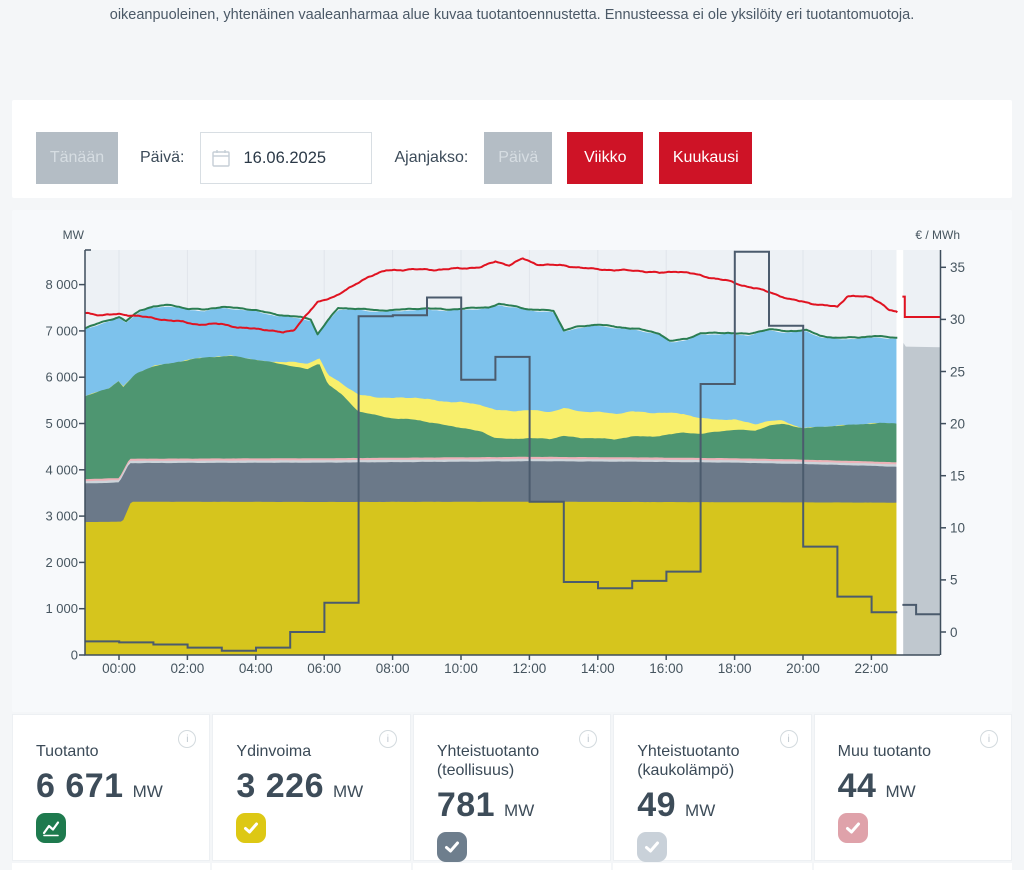 Image resolution: width=1024 pixels, height=870 pixels. Describe the element at coordinates (488, 761) in the screenshot. I see `card-label: Yhteistuotanto (teollisuus)` at that location.